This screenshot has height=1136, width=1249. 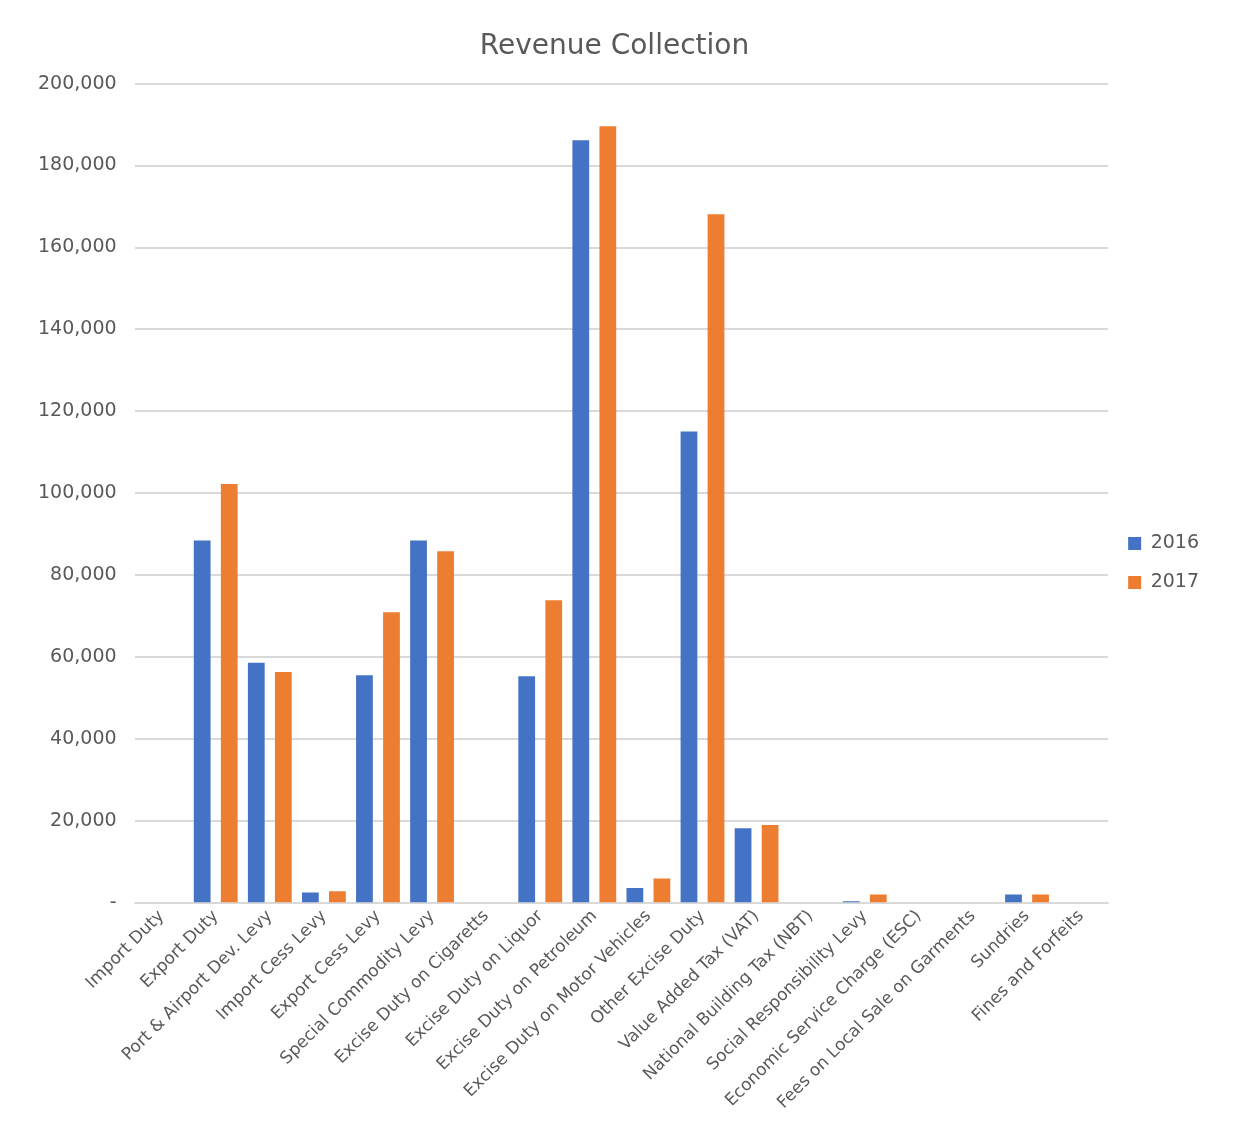 I want to click on y-tick-label: 120,000, so click(x=77, y=409).